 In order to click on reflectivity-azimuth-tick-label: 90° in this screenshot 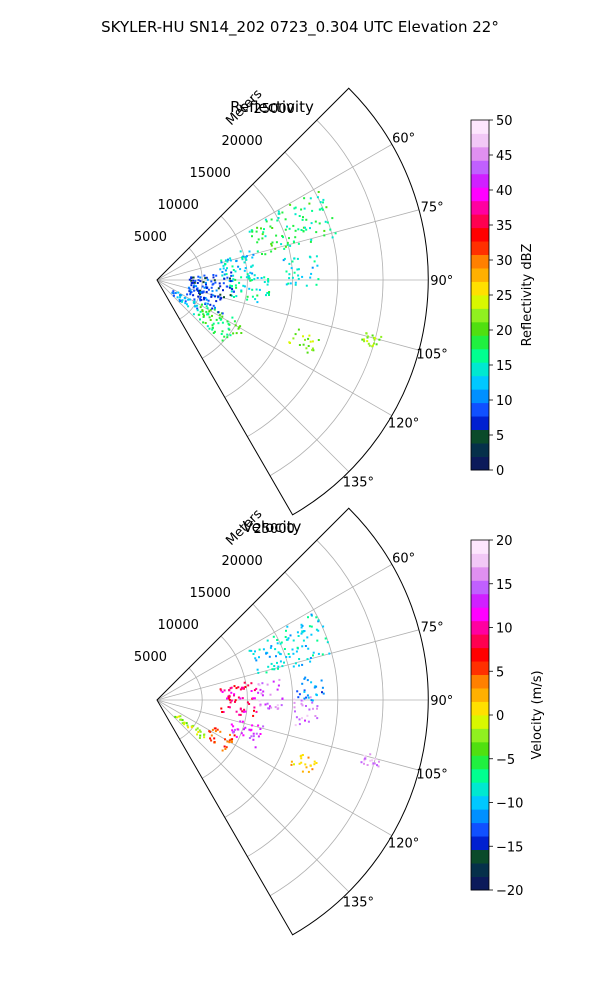, I will do `click(441, 281)`.